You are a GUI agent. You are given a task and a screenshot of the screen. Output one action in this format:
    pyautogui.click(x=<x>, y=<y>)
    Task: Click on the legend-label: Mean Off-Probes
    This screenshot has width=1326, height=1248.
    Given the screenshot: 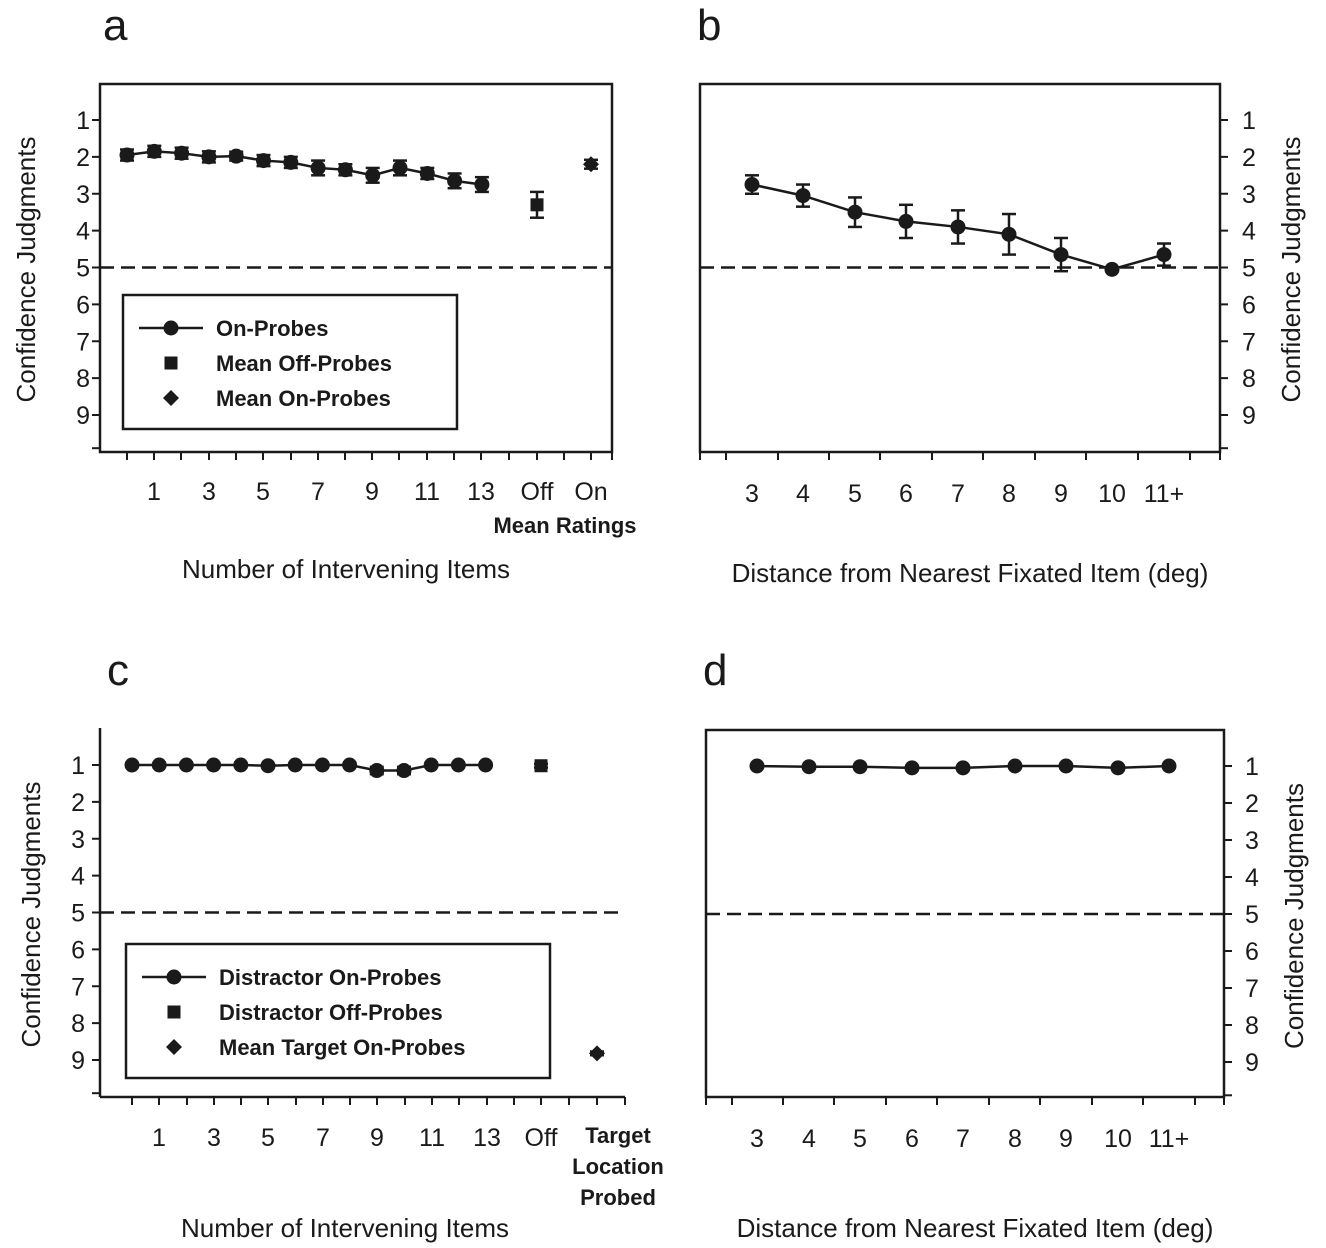 What is the action you would take?
    pyautogui.click(x=304, y=363)
    